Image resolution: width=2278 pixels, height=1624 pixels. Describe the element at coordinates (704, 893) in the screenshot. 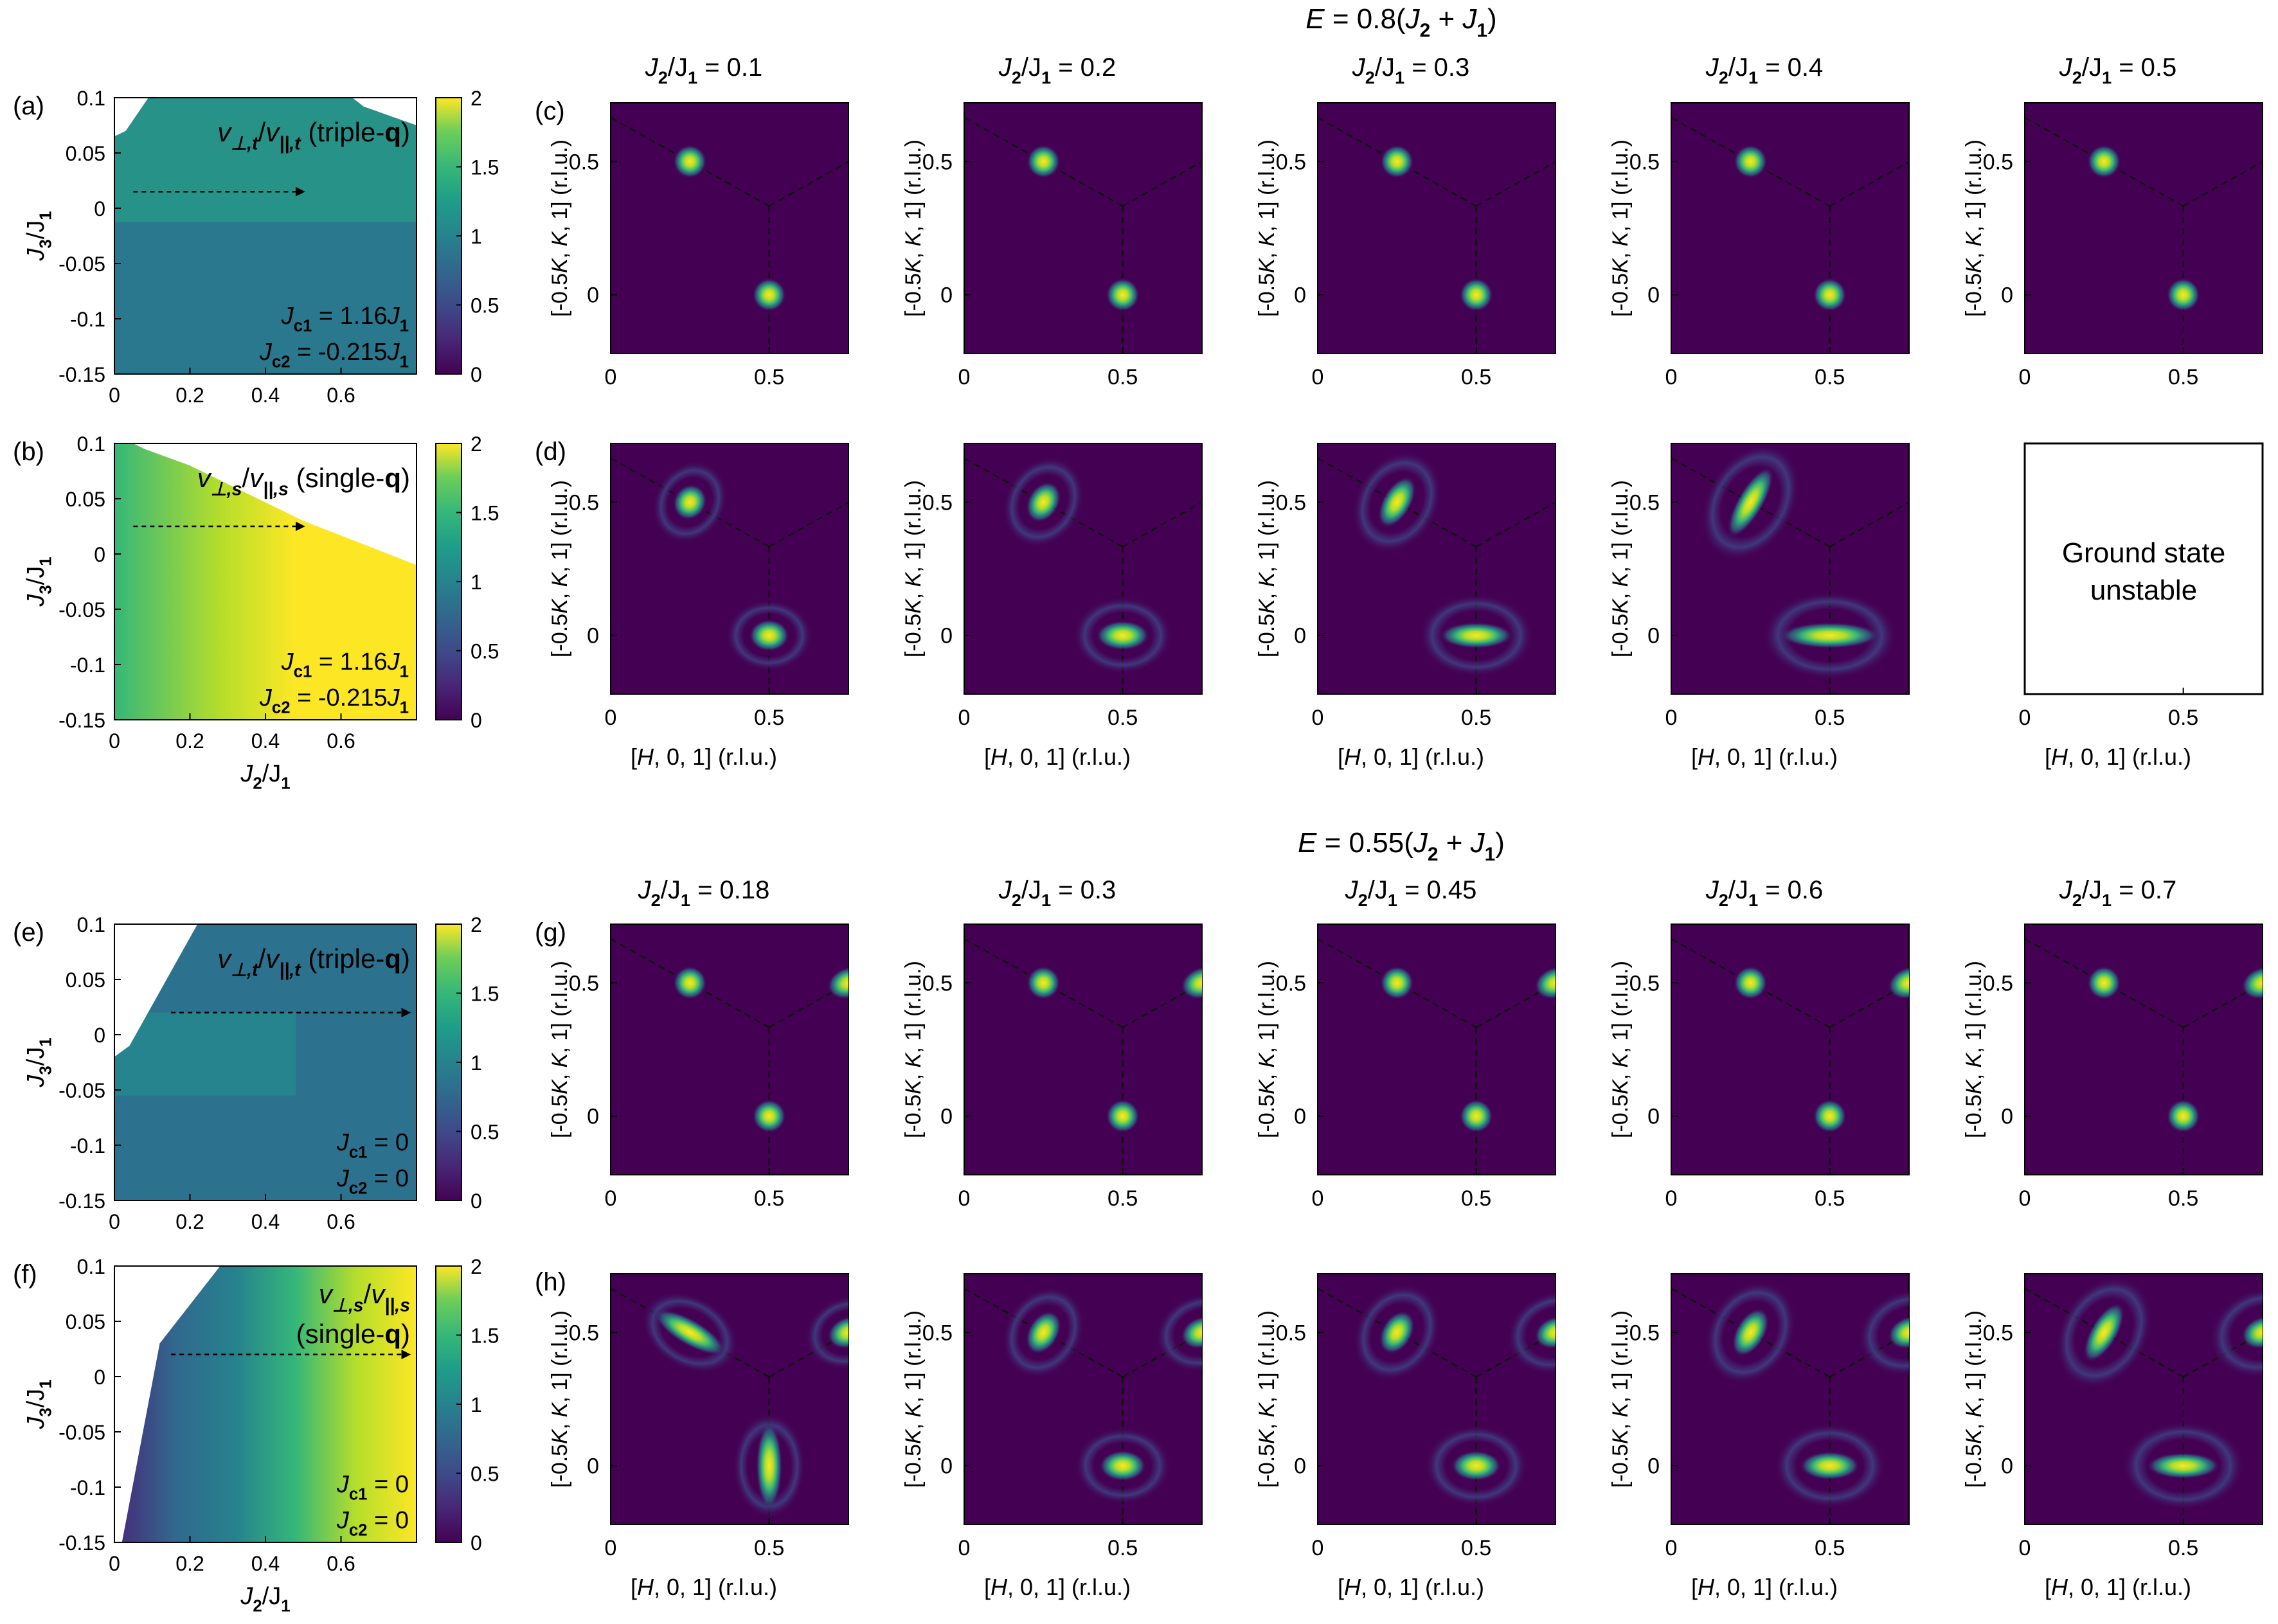

I see `column-title: J2/J1 = 0.18` at that location.